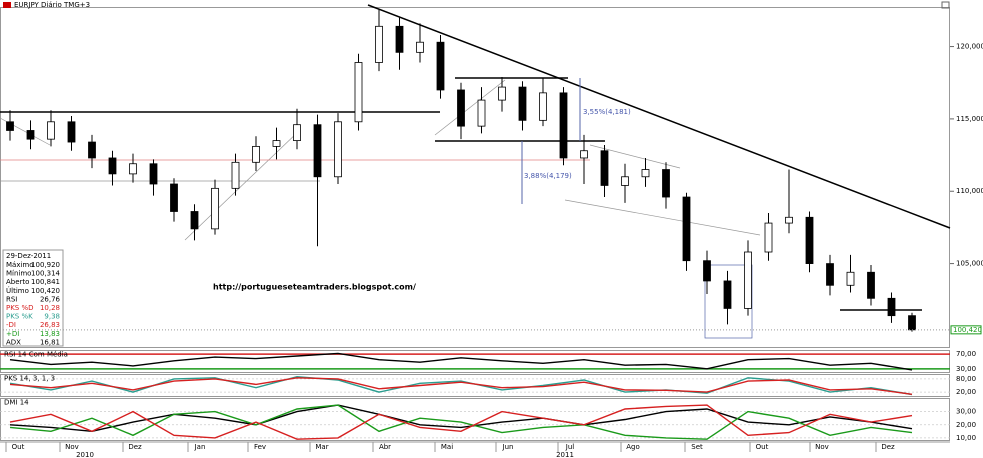 This screenshot has height=458, width=983. I want to click on x-tick-label: Mar, so click(321, 447).